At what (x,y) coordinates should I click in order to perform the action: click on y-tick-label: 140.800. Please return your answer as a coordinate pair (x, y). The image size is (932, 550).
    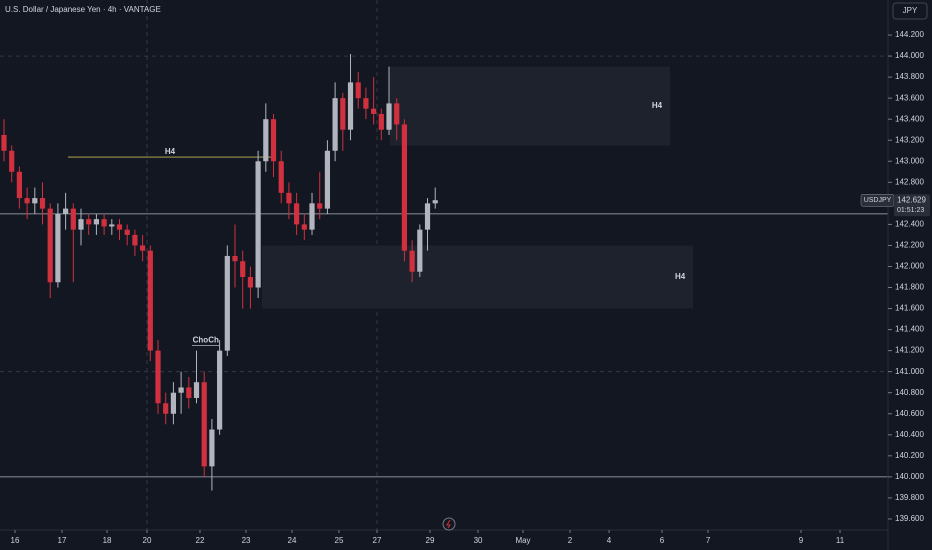
    Looking at the image, I should click on (909, 392).